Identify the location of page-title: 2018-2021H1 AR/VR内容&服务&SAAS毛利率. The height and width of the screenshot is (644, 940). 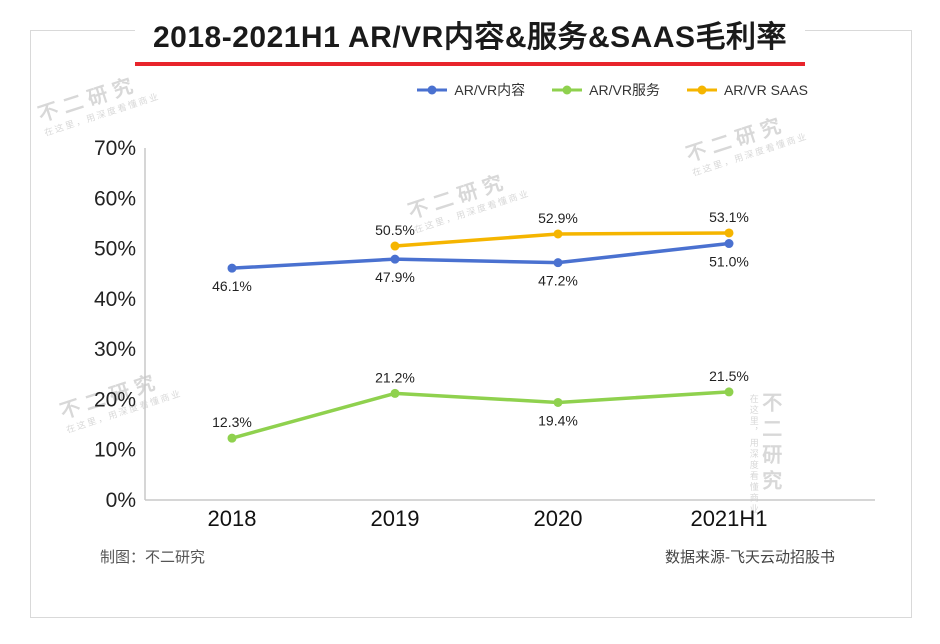
(470, 39).